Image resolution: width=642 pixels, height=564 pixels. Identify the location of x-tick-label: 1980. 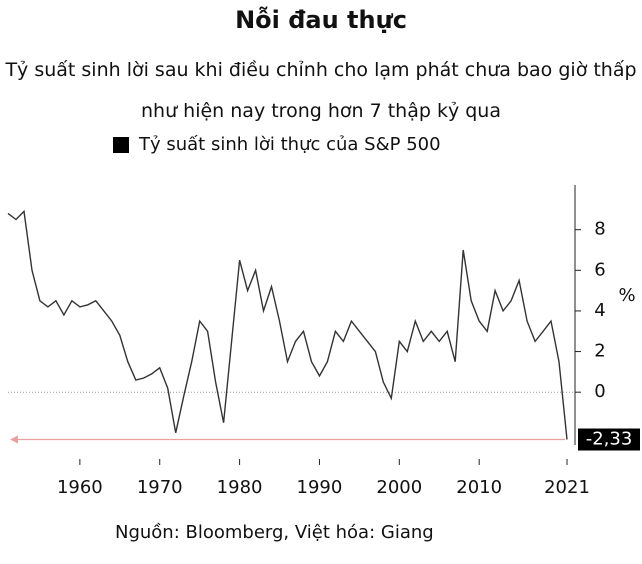
(240, 487).